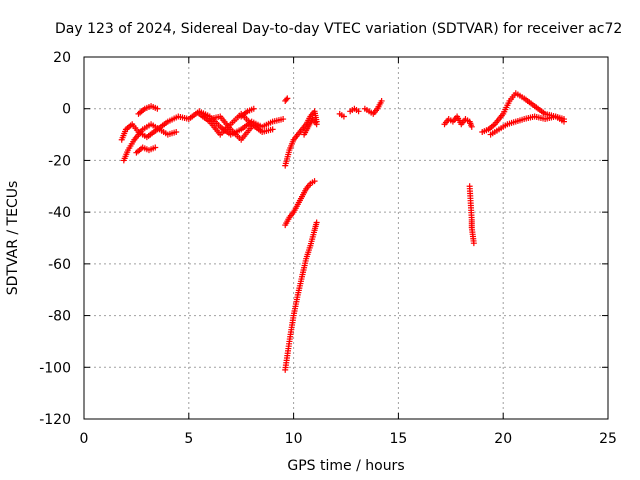  What do you see at coordinates (294, 439) in the screenshot?
I see `x-tick-label: 10` at bounding box center [294, 439].